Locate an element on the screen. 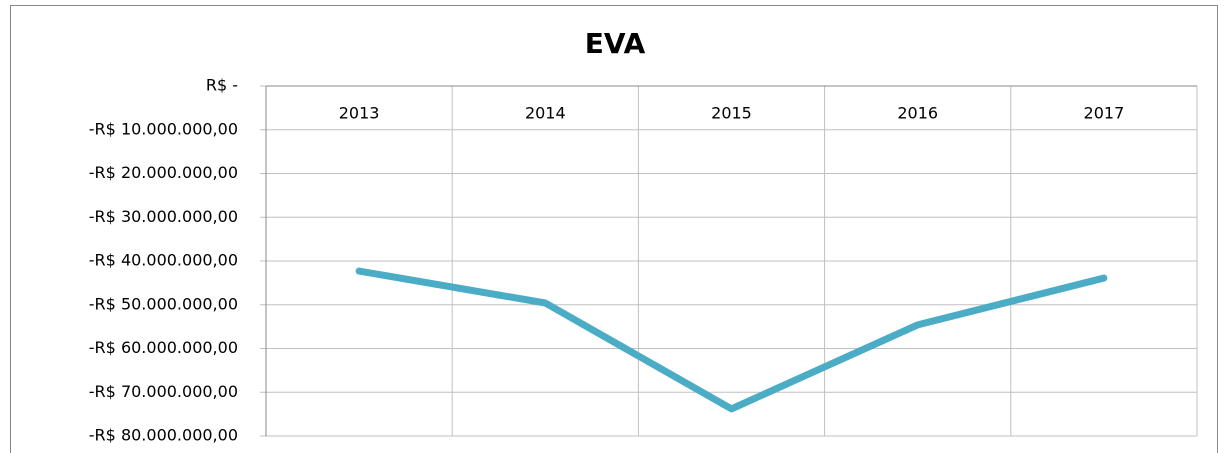 The image size is (1229, 453). chart-title: EVA is located at coordinates (615, 43).